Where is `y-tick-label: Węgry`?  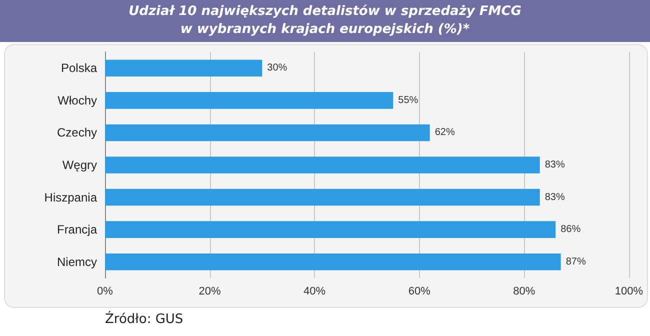
y-tick-label: Węgry is located at coordinates (79, 165).